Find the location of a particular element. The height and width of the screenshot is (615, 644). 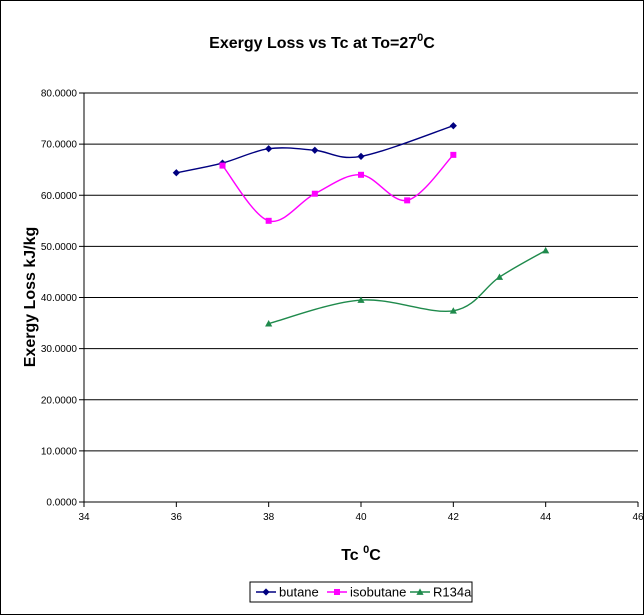

legend-item-butane: butane is located at coordinates (287, 592).